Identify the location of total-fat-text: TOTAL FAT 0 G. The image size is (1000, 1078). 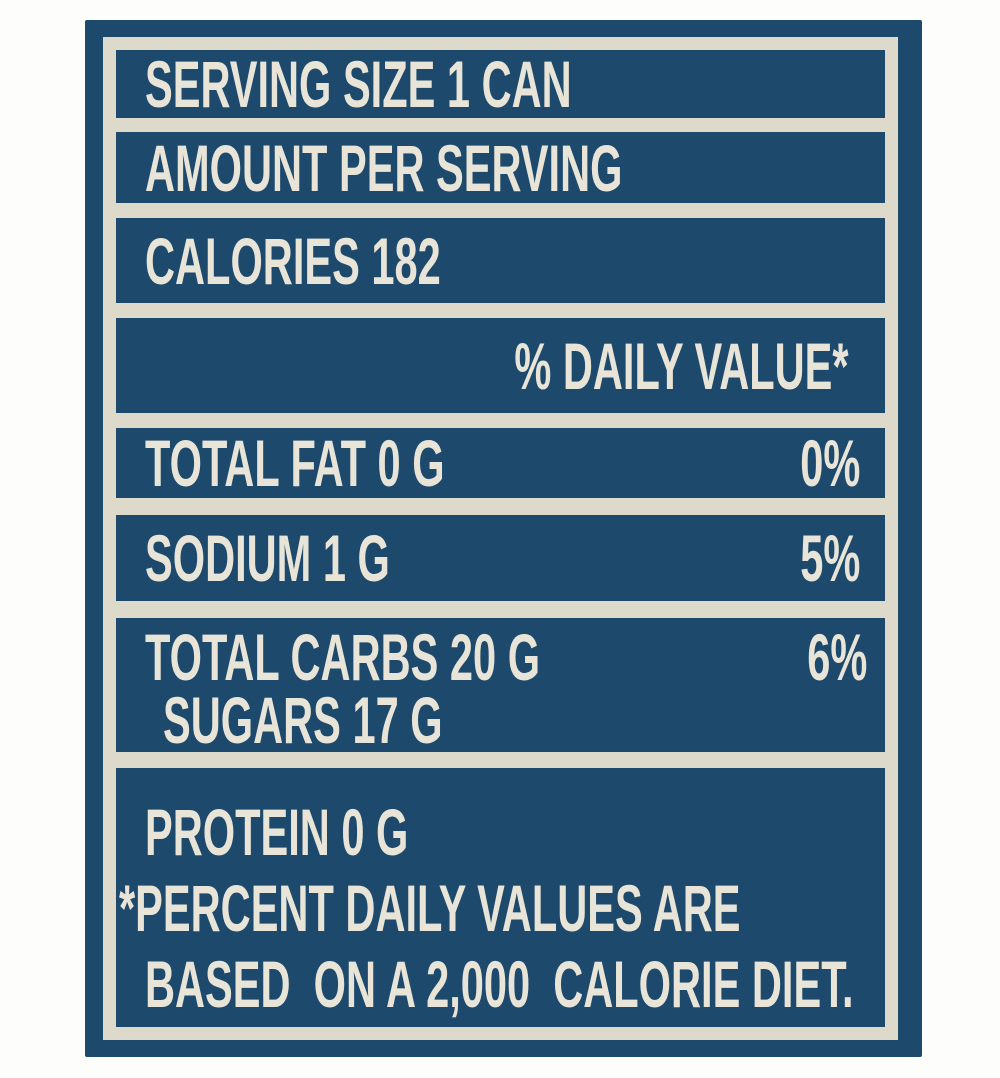
(295, 463).